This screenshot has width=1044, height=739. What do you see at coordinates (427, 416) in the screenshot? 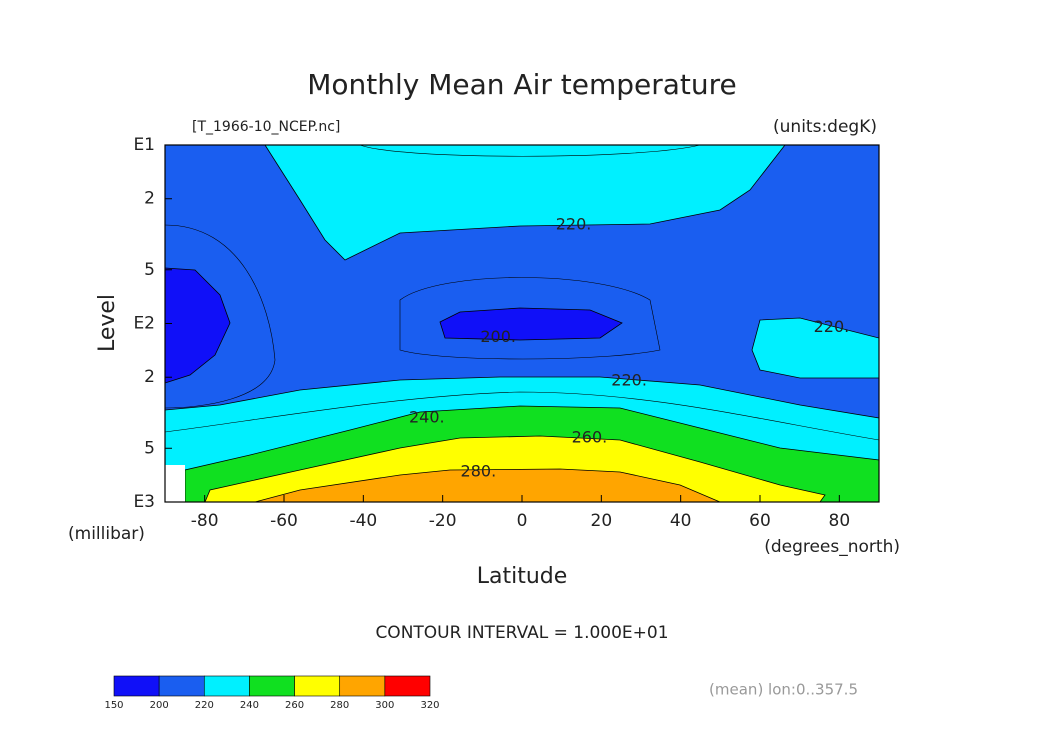
I see `contour-label: 240.` at bounding box center [427, 416].